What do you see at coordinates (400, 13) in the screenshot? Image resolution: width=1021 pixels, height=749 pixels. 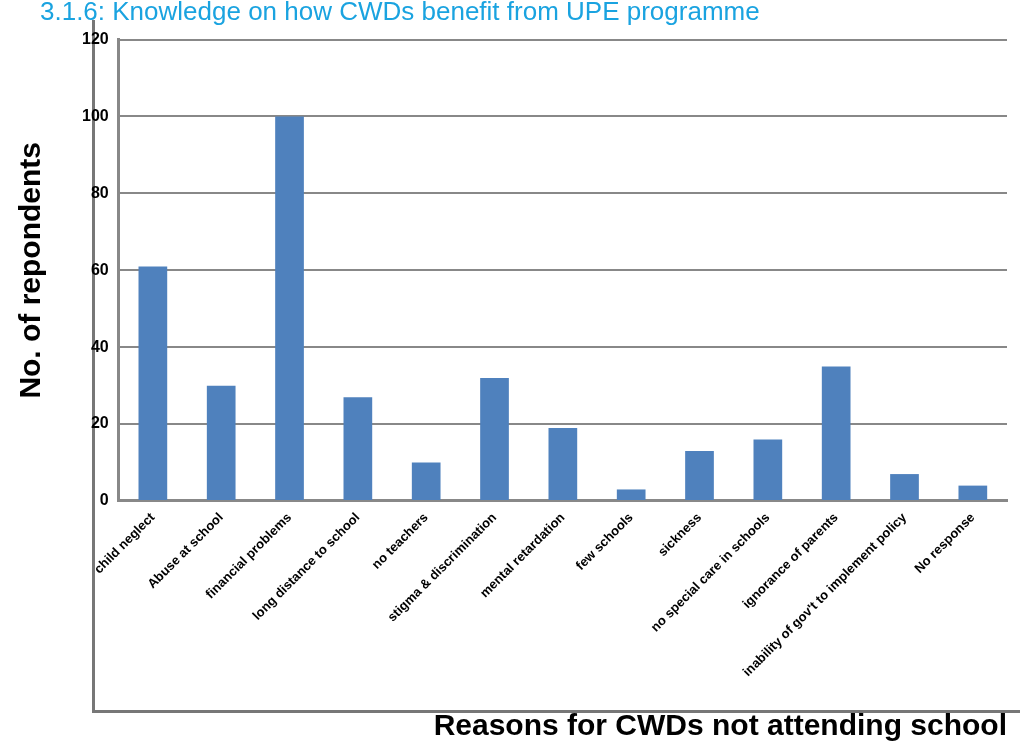 I see `chart-title: 3.1.6: Knowledge on how CWDs benefit from UPE programme` at bounding box center [400, 13].